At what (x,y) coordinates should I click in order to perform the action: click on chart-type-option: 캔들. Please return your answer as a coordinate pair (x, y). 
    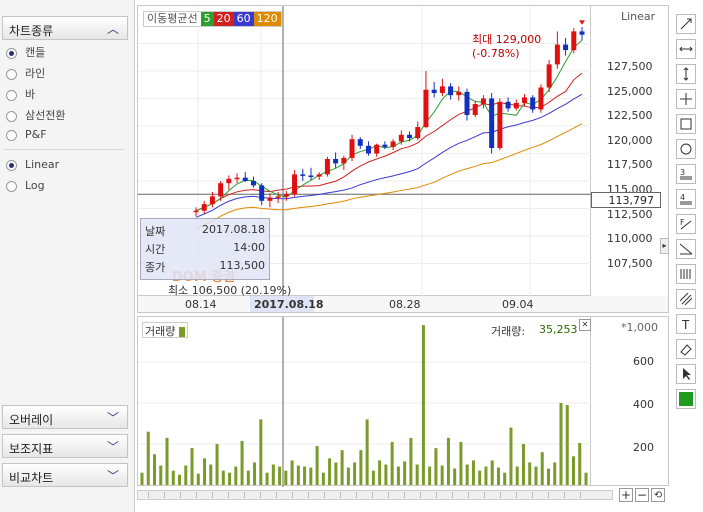
    Looking at the image, I should click on (25, 52).